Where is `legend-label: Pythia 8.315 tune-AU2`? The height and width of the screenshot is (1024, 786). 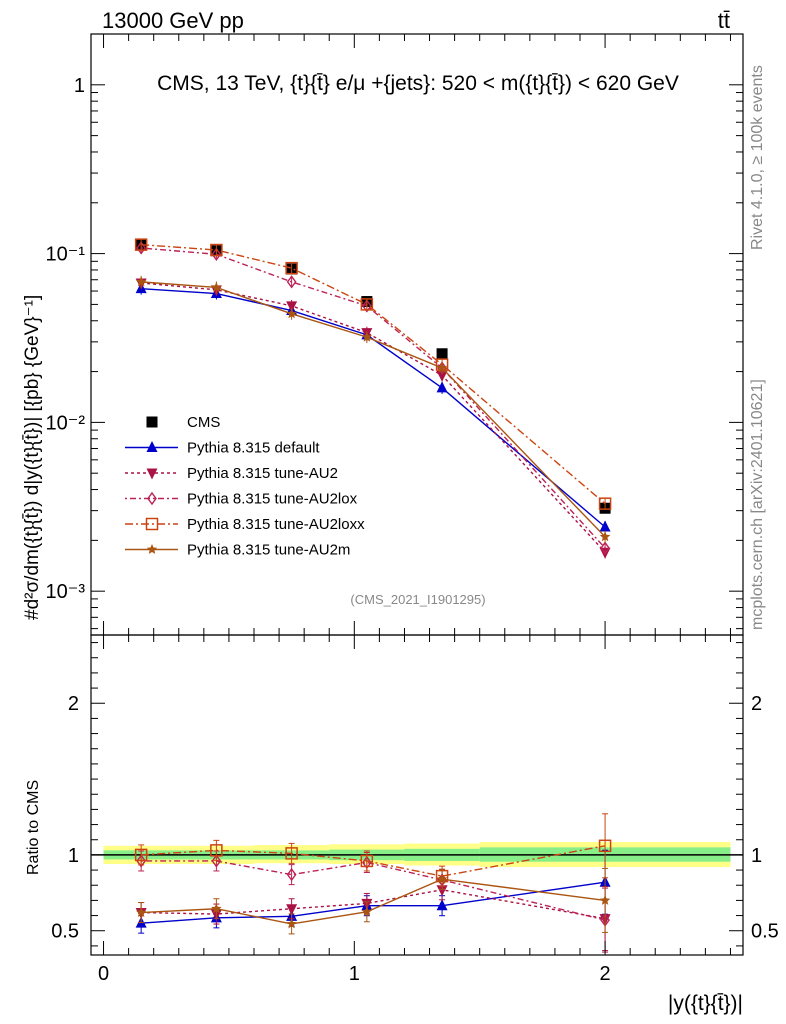
legend-label: Pythia 8.315 tune-AU2 is located at coordinates (262, 473).